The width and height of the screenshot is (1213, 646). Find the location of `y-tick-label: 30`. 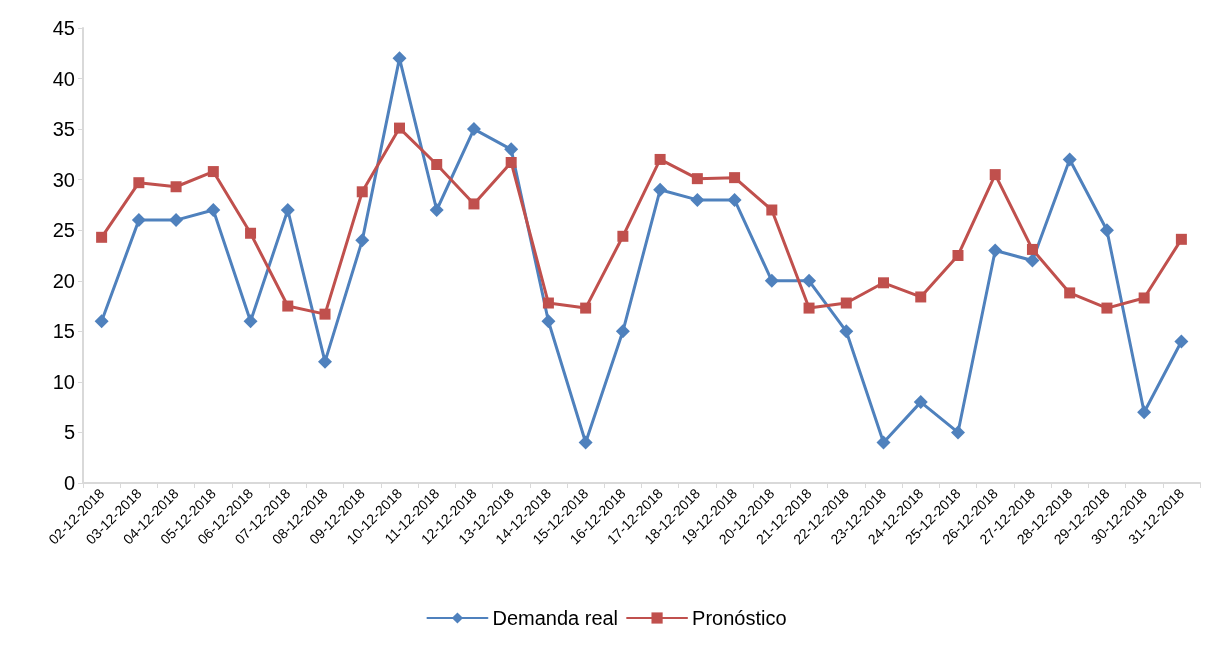

y-tick-label: 30 is located at coordinates (63, 179).